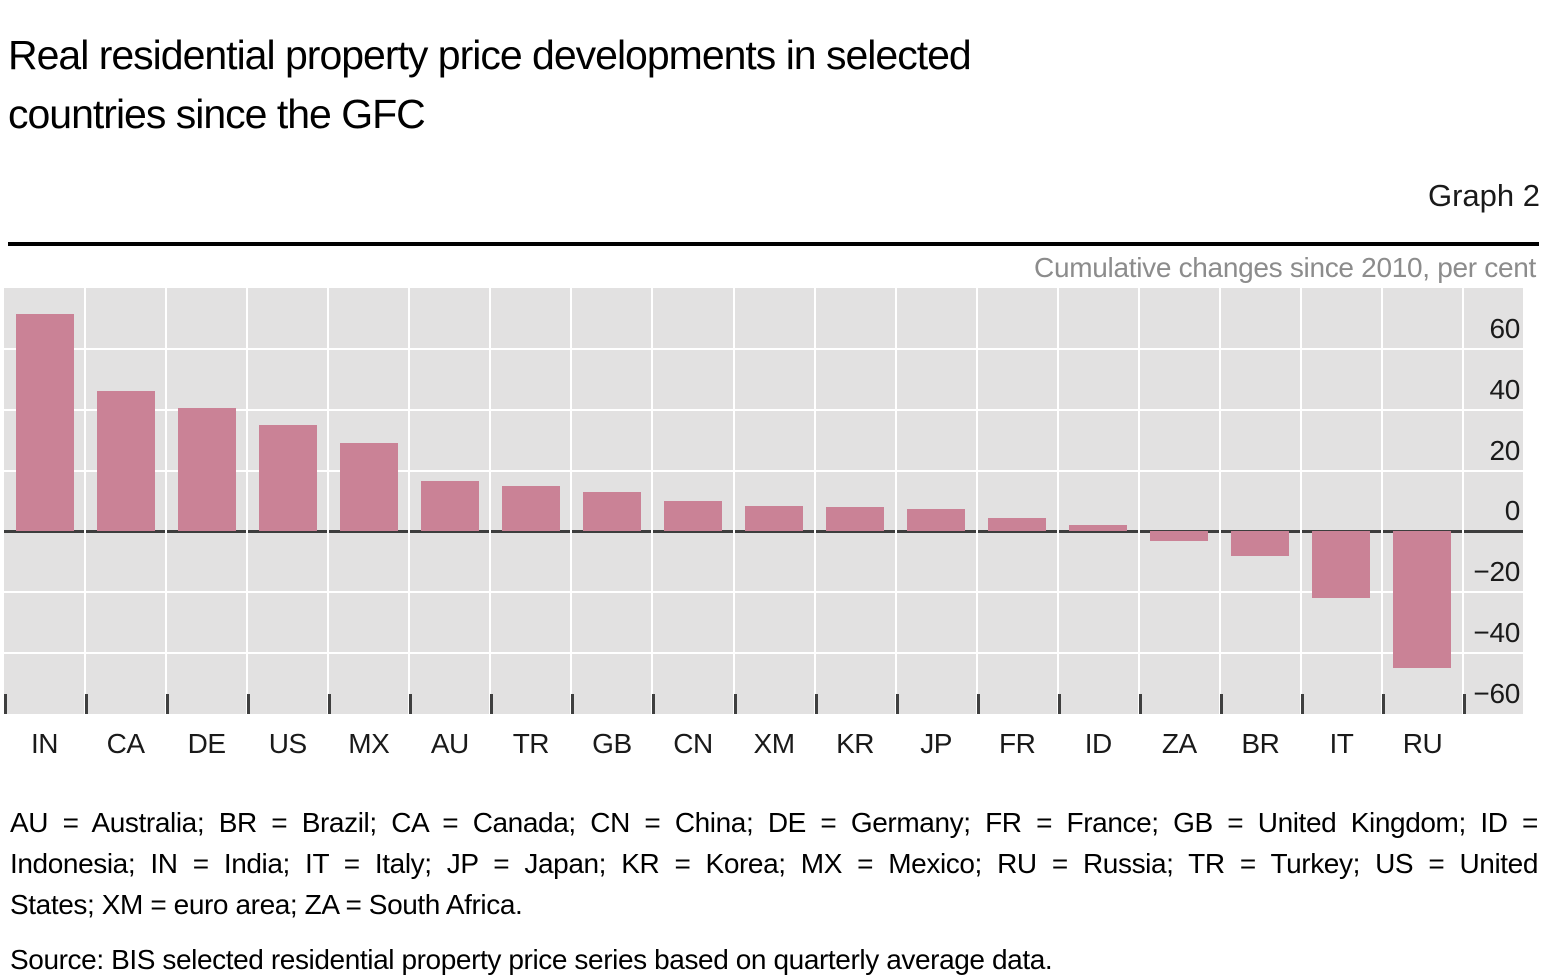 This screenshot has height=979, width=1559. Describe the element at coordinates (936, 743) in the screenshot. I see `x-label-JP: JP` at that location.